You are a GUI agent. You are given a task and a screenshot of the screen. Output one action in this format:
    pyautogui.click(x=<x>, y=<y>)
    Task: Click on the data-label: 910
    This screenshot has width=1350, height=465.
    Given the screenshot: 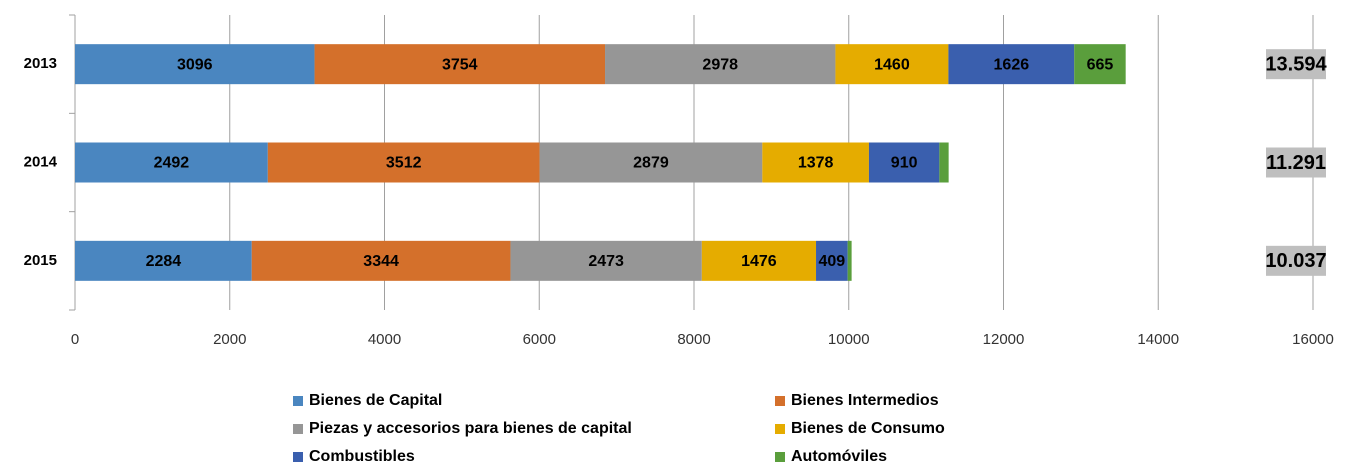 What is the action you would take?
    pyautogui.click(x=904, y=163)
    